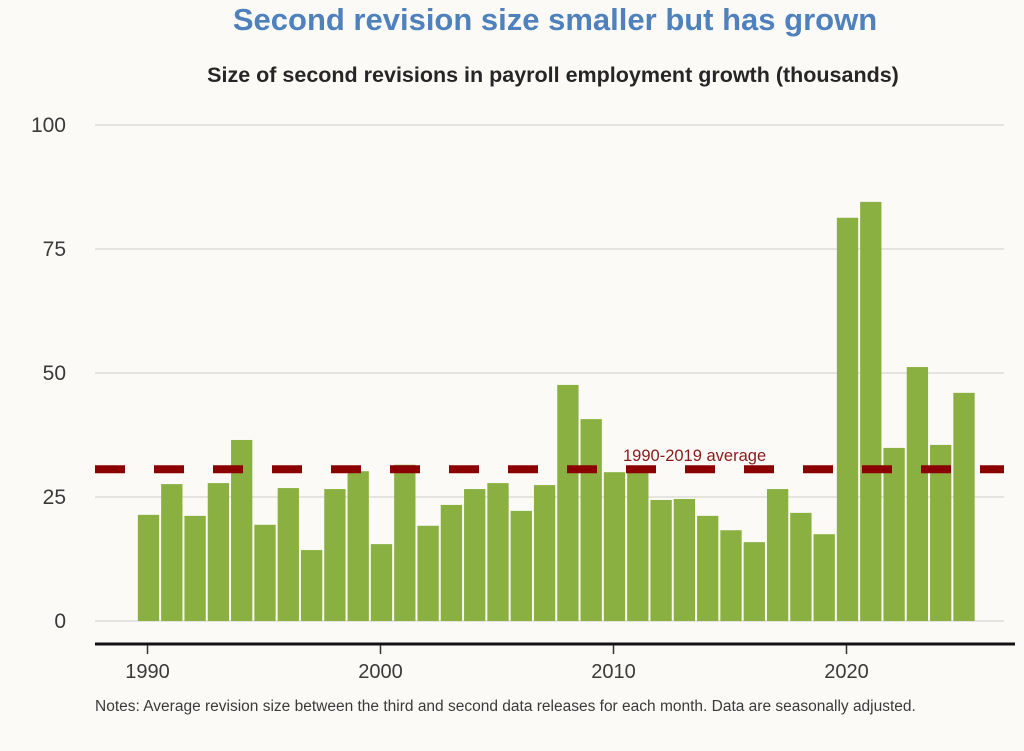 The height and width of the screenshot is (751, 1024). I want to click on average-line-label: 1990-2019 average, so click(694, 456).